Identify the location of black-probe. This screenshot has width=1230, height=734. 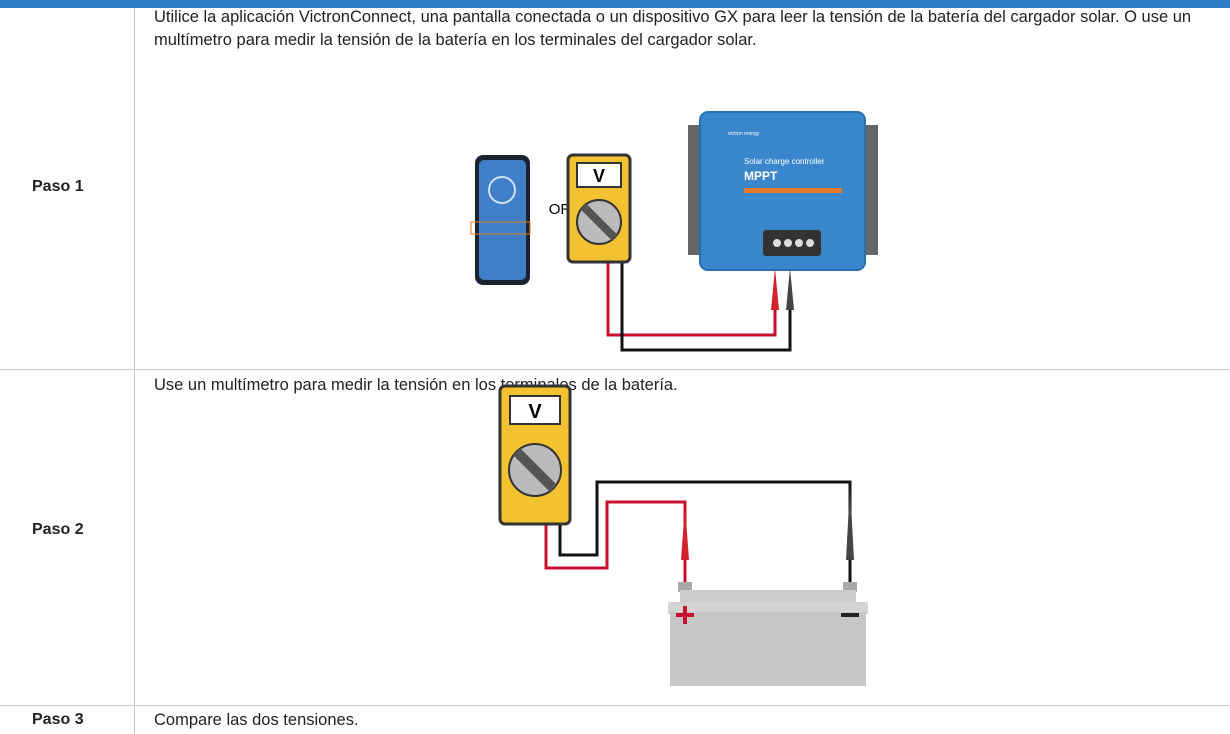
(850, 522).